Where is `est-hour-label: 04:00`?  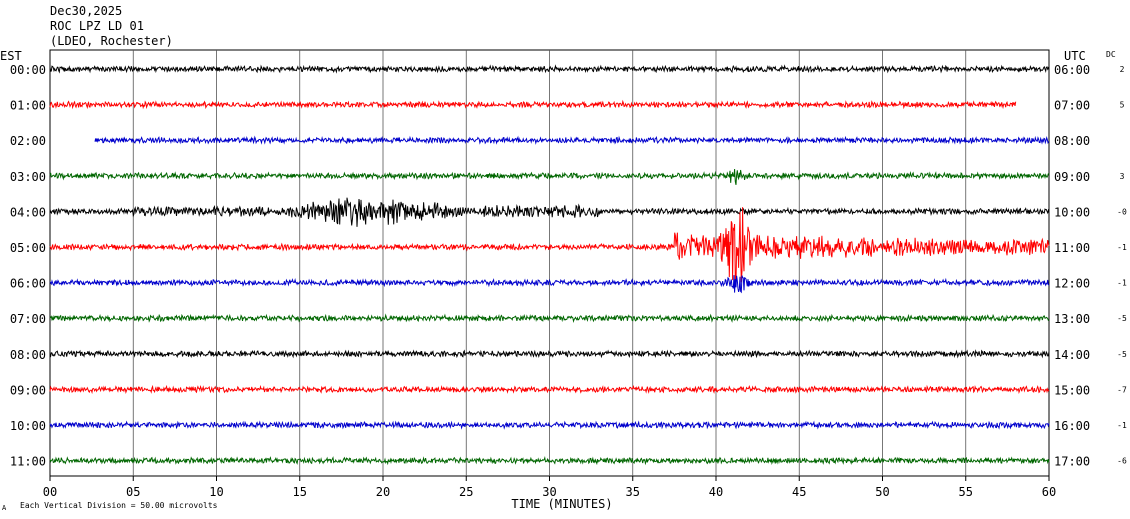
est-hour-label: 04:00 is located at coordinates (28, 212).